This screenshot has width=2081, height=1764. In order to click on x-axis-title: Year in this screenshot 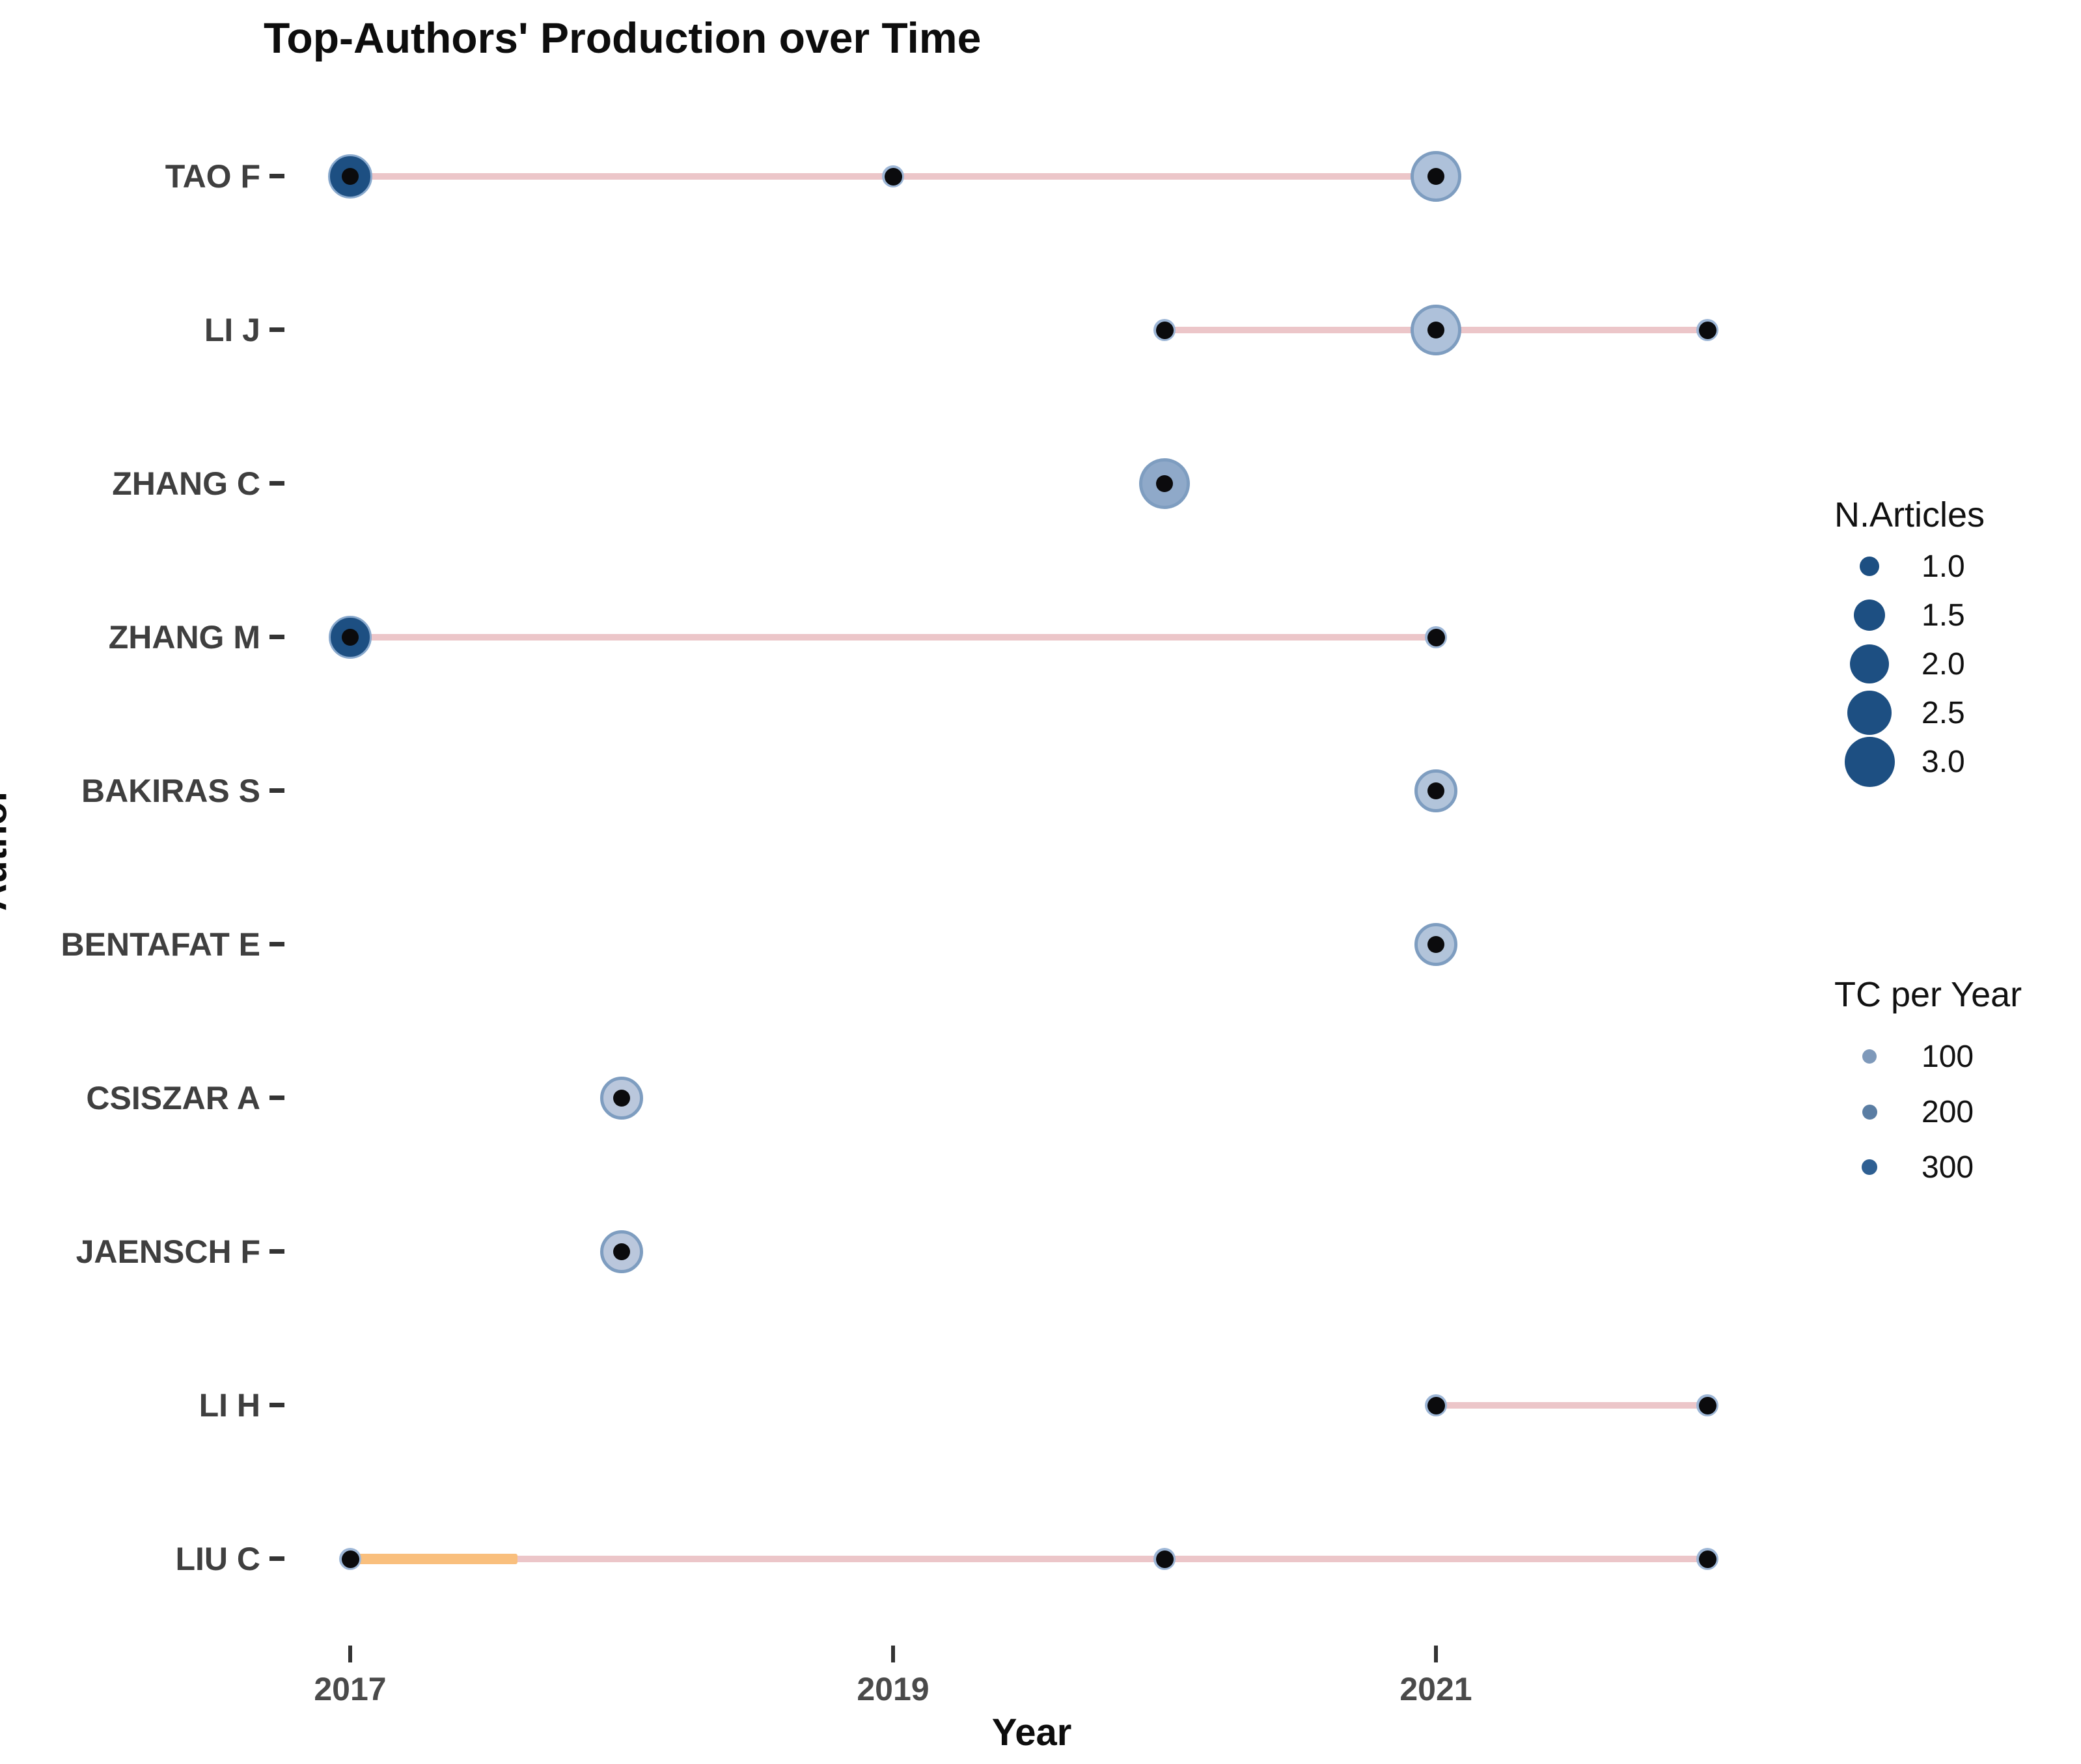, I will do `click(1031, 1732)`.